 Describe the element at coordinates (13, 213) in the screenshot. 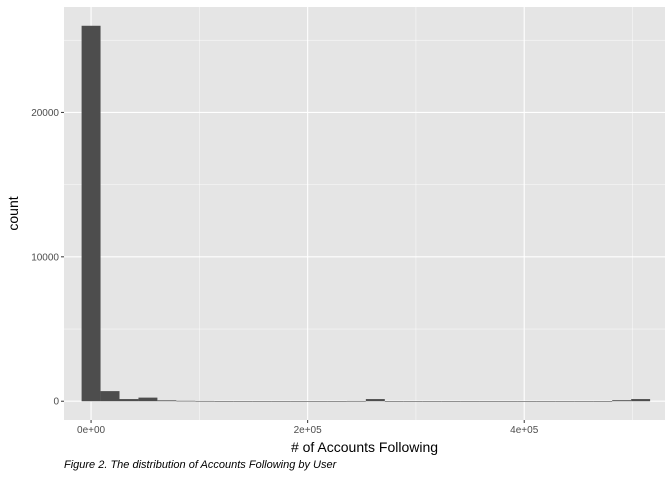

I see `y-axis-title: count` at that location.